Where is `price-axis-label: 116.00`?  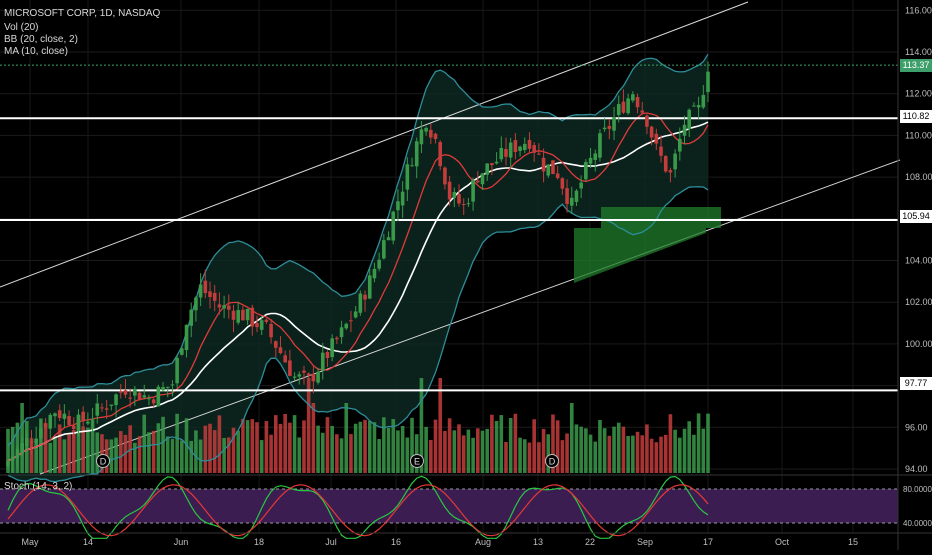 price-axis-label: 116.00 is located at coordinates (918, 10).